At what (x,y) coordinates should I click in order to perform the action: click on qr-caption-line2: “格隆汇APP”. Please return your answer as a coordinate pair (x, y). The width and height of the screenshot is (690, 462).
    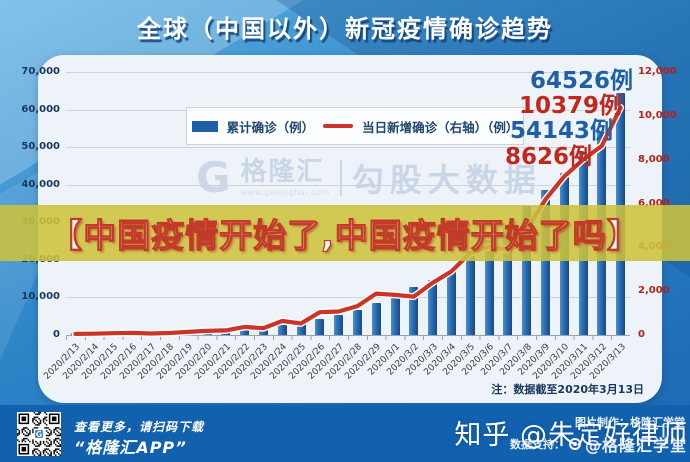
    Looking at the image, I should click on (130, 447).